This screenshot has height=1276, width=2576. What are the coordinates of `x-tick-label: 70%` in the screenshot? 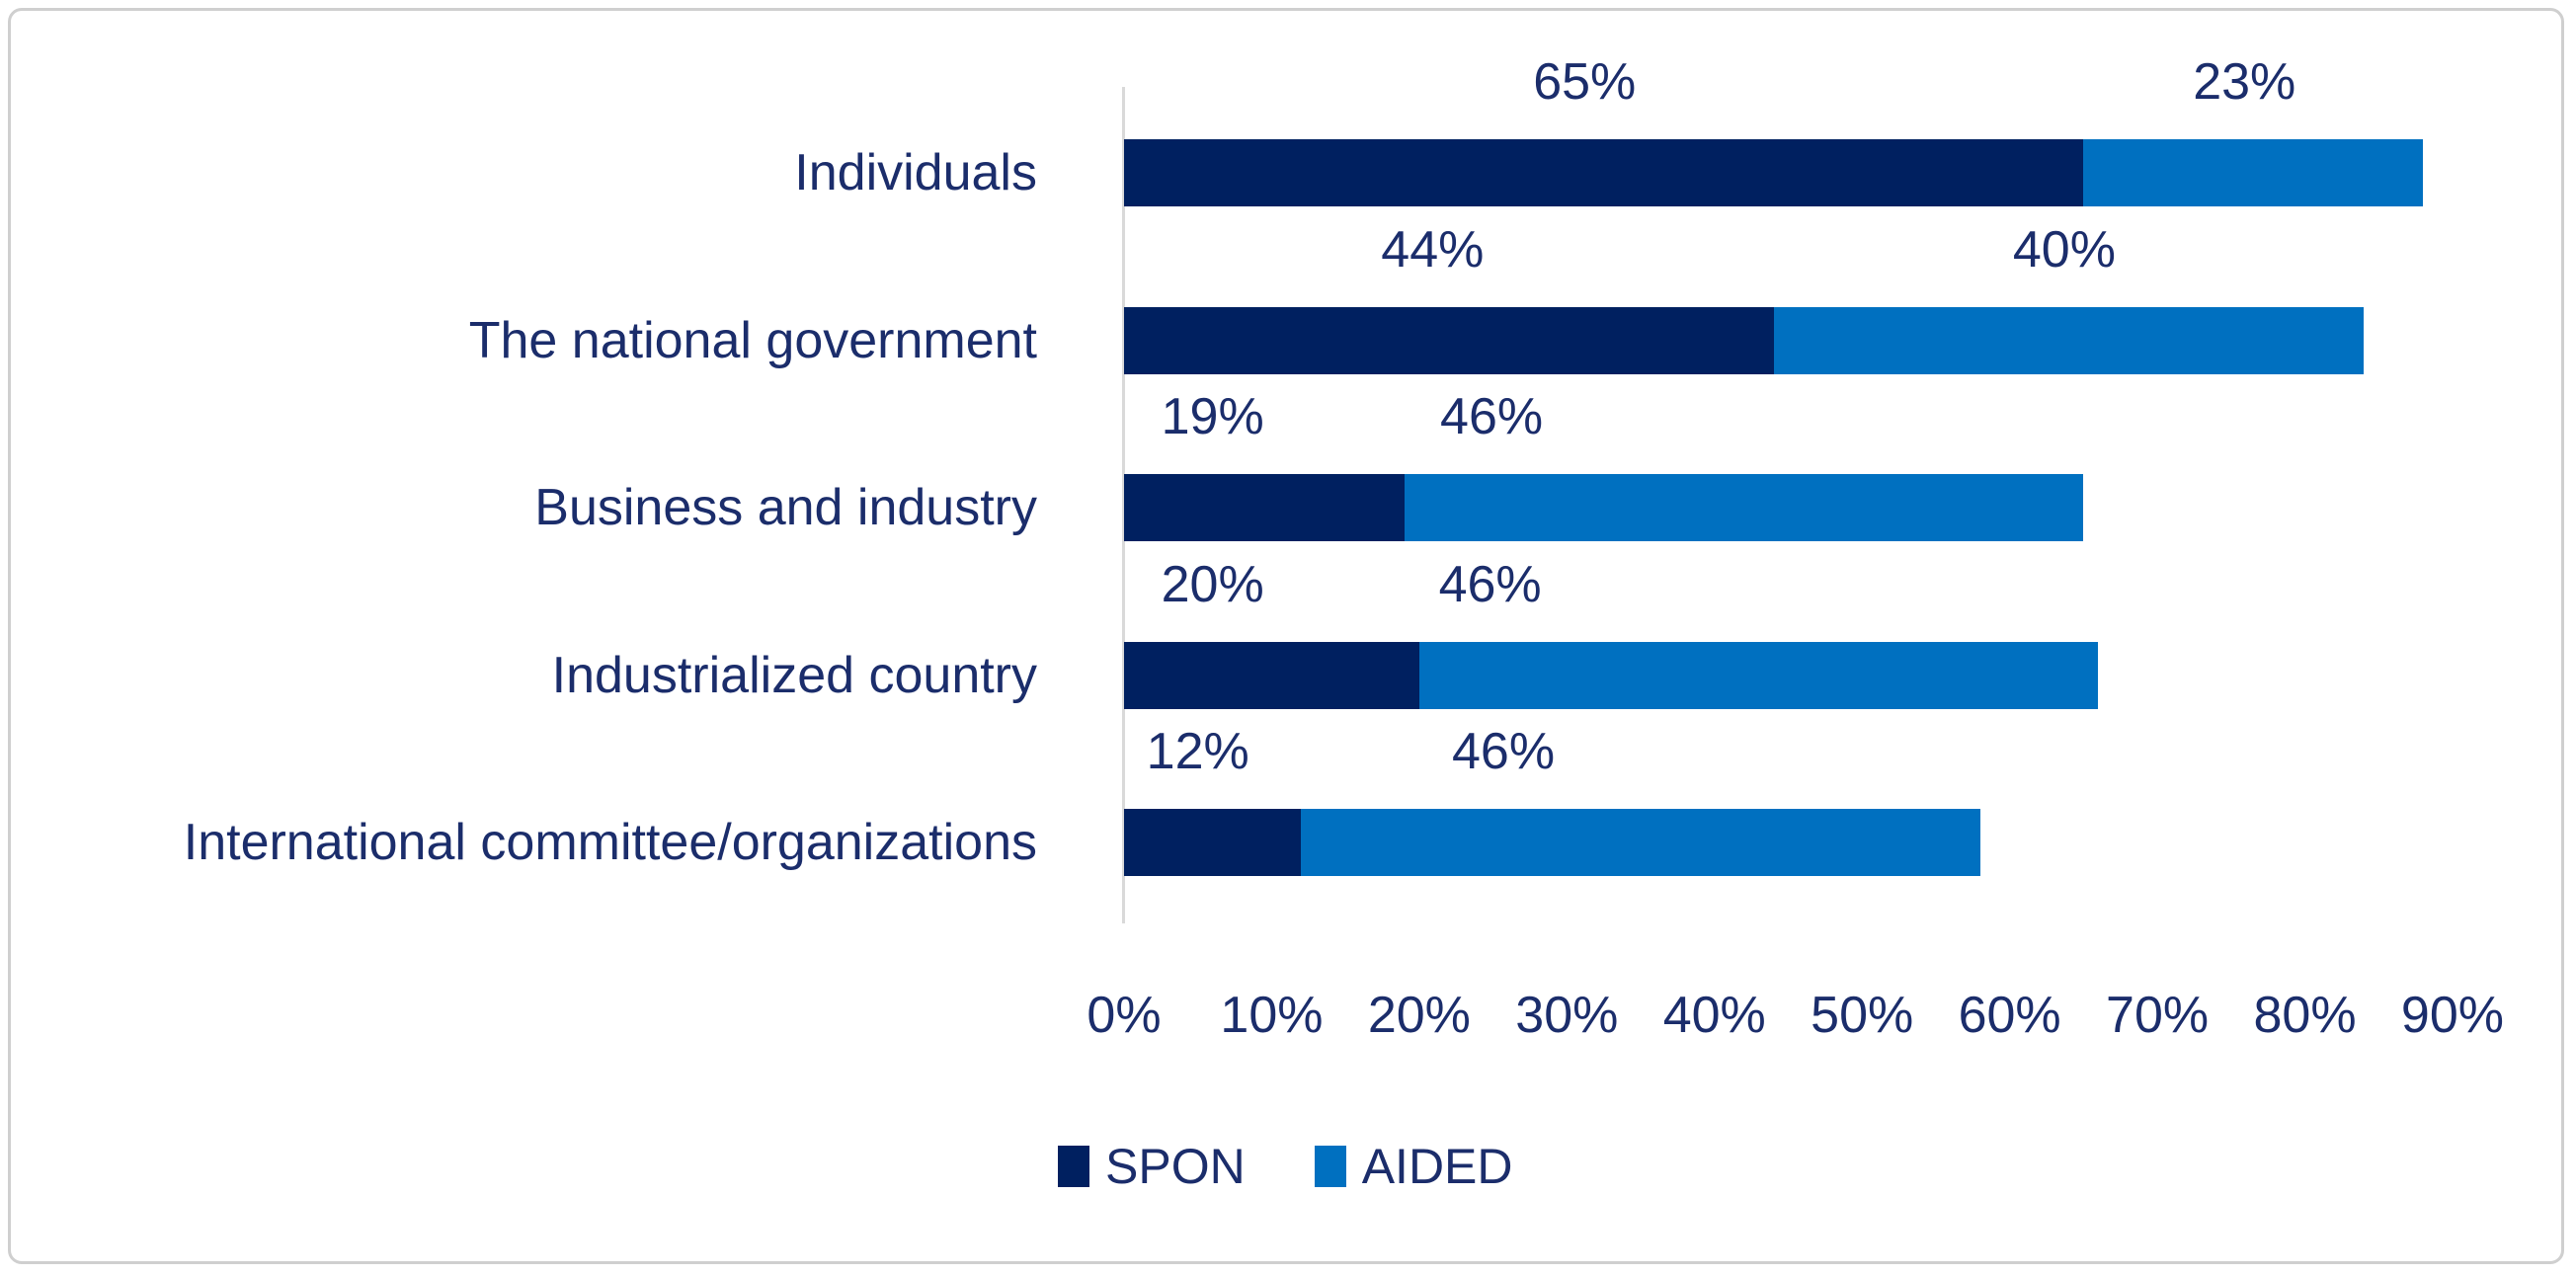 It's located at (2158, 1015).